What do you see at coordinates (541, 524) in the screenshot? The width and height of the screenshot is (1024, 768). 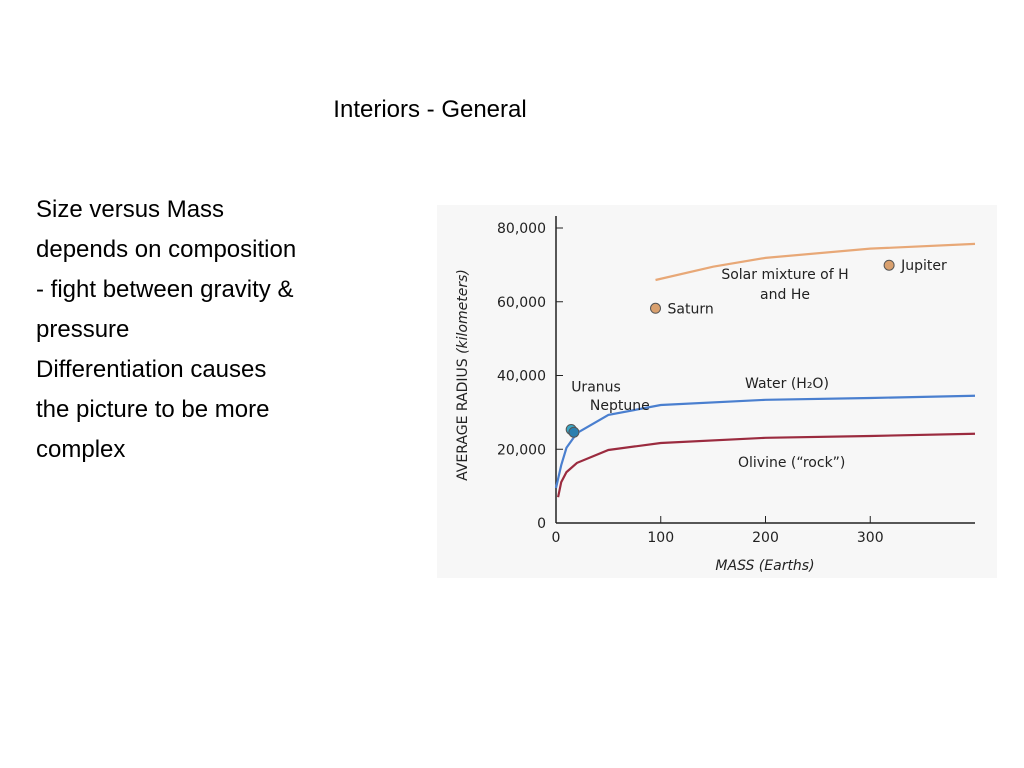 I see `y-tick-label: 0` at bounding box center [541, 524].